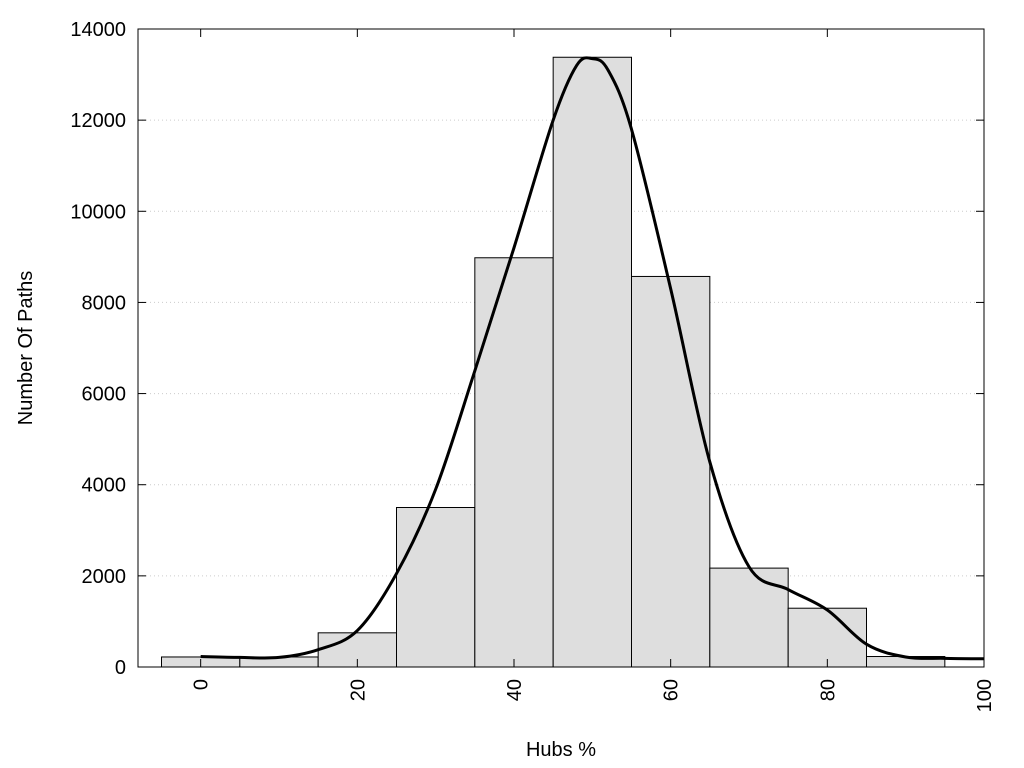 The height and width of the screenshot is (768, 1024). Describe the element at coordinates (98, 212) in the screenshot. I see `y-tick-label: 10000` at that location.